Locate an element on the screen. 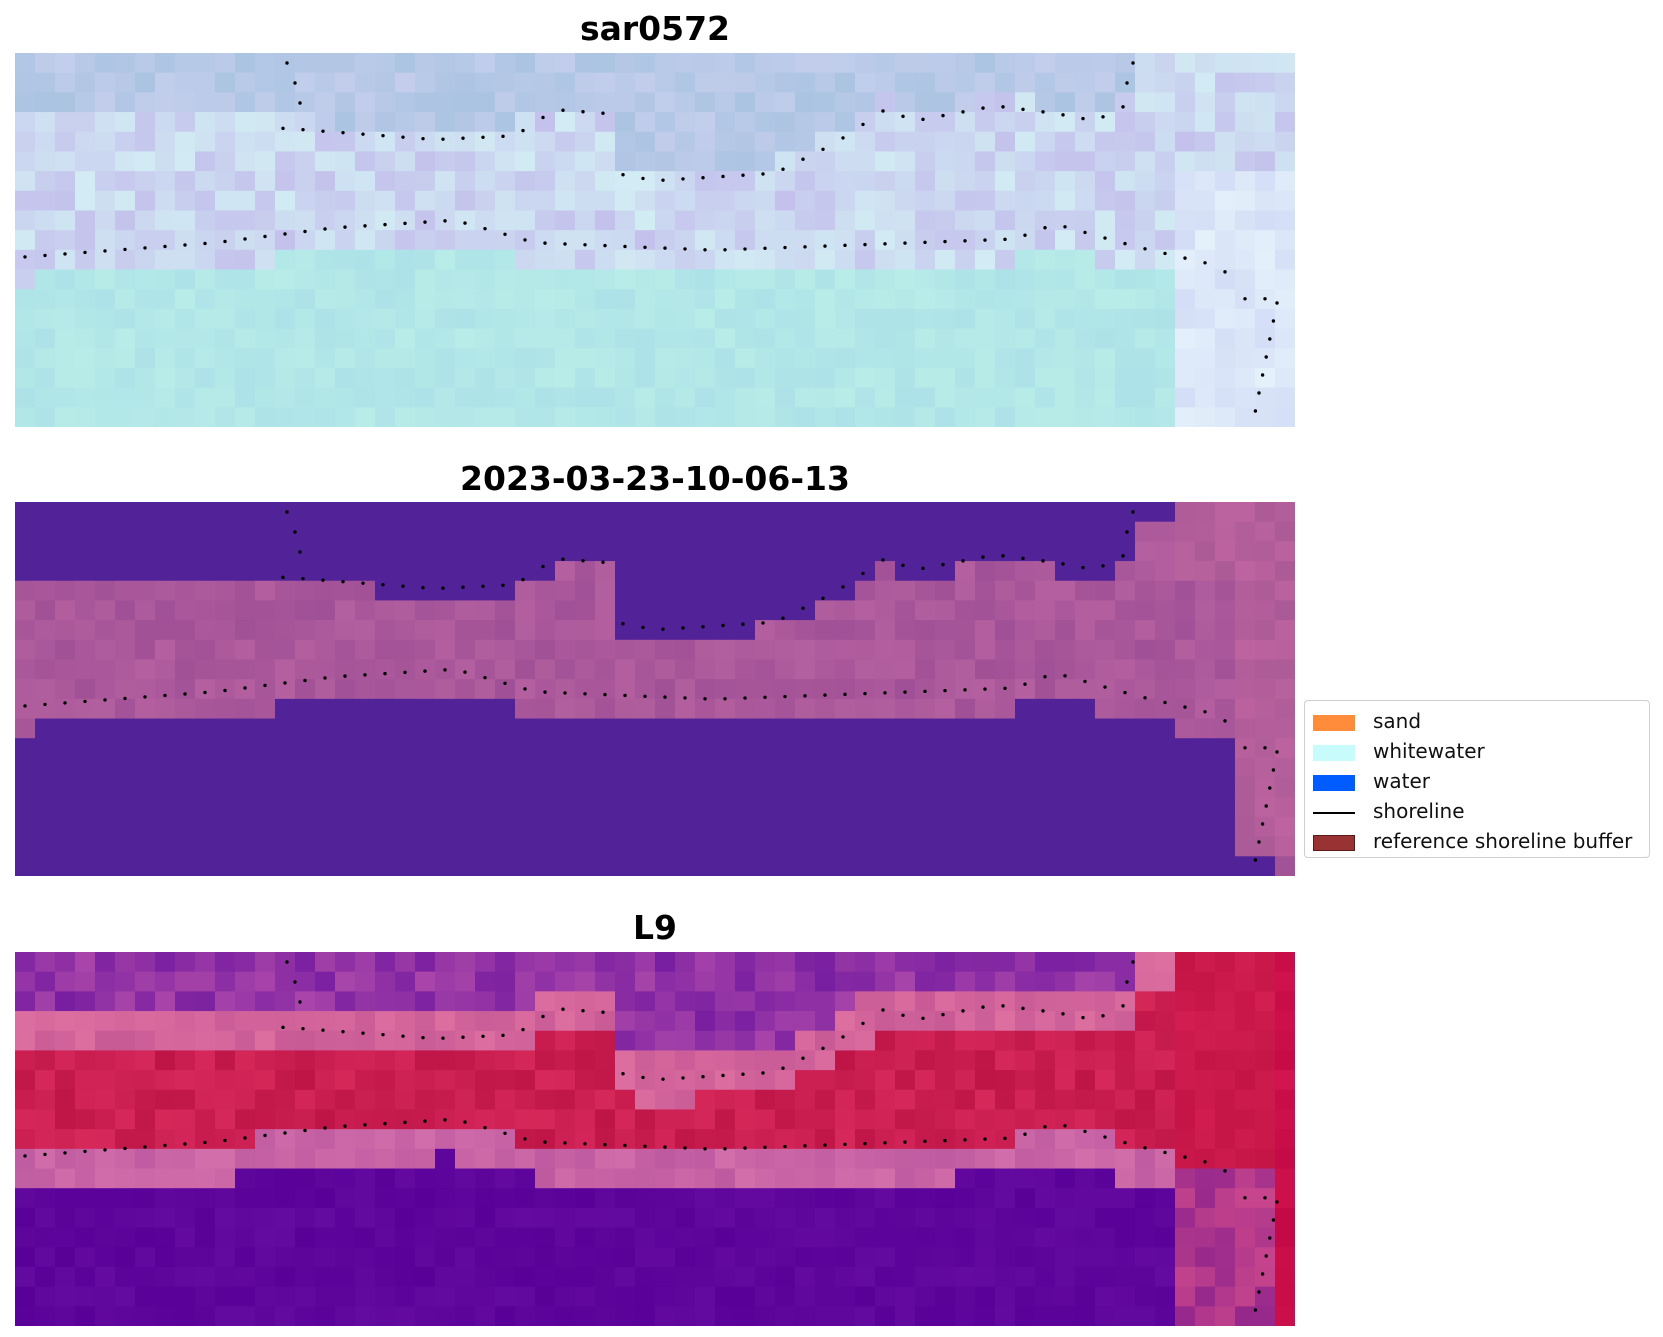 The height and width of the screenshot is (1337, 1663). legend-item-whitewater: whitewater is located at coordinates (1478, 752).